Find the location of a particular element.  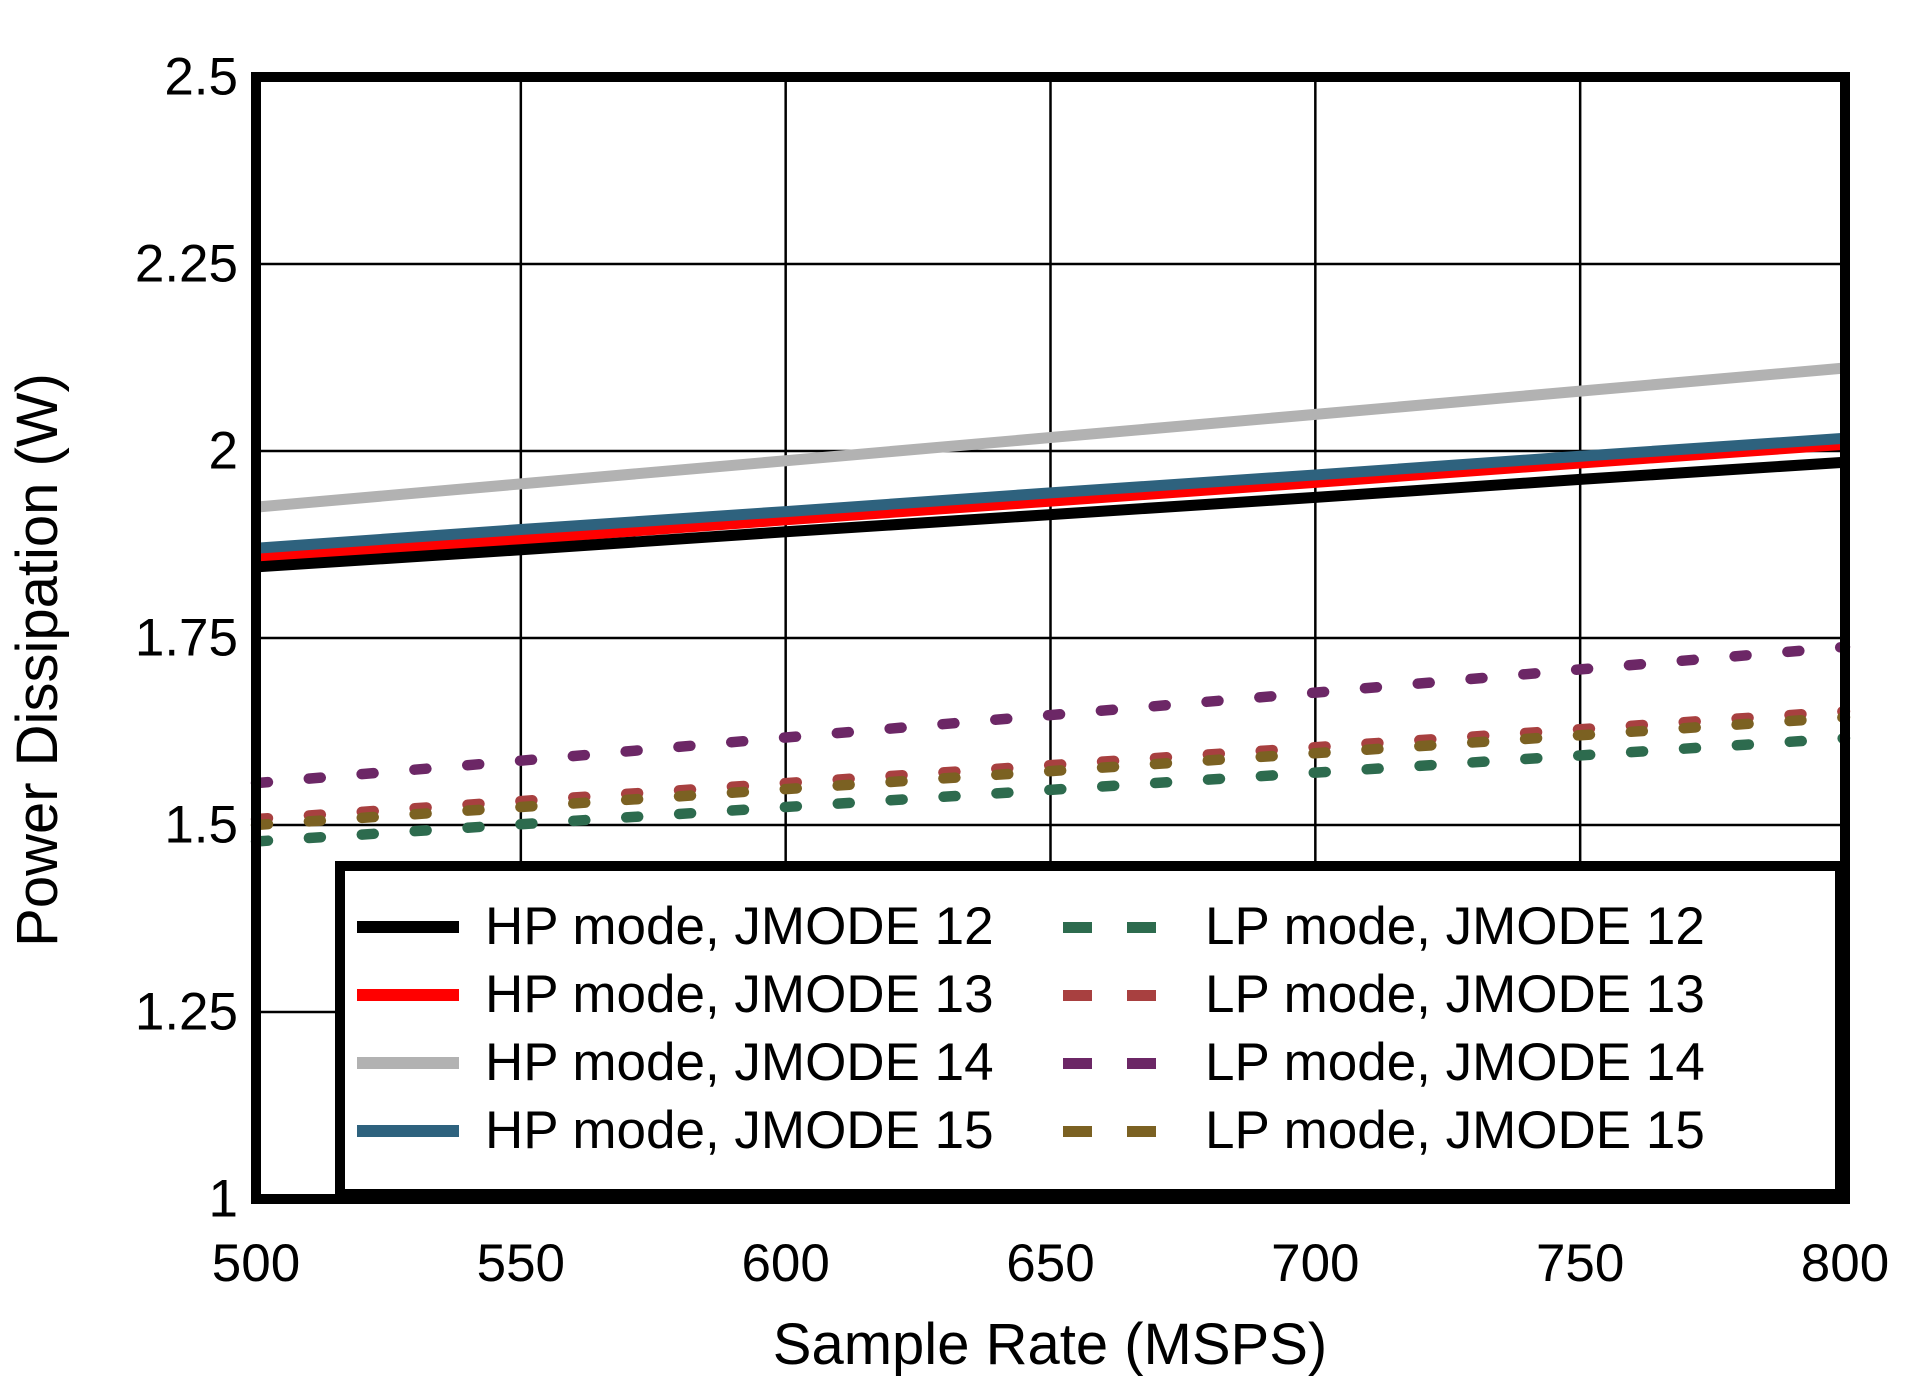

legend-label-lp-jmode-15: LP mode, JMODE 15 is located at coordinates (1455, 1130).